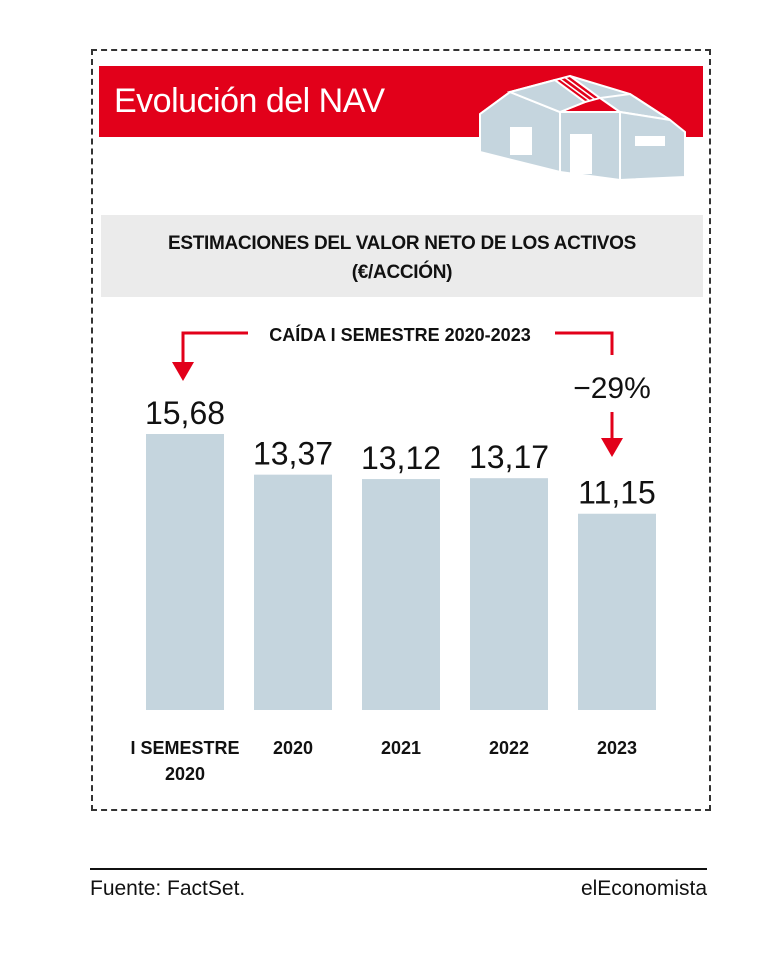  Describe the element at coordinates (214, 348) in the screenshot. I see `annotation-bracket-left` at that location.